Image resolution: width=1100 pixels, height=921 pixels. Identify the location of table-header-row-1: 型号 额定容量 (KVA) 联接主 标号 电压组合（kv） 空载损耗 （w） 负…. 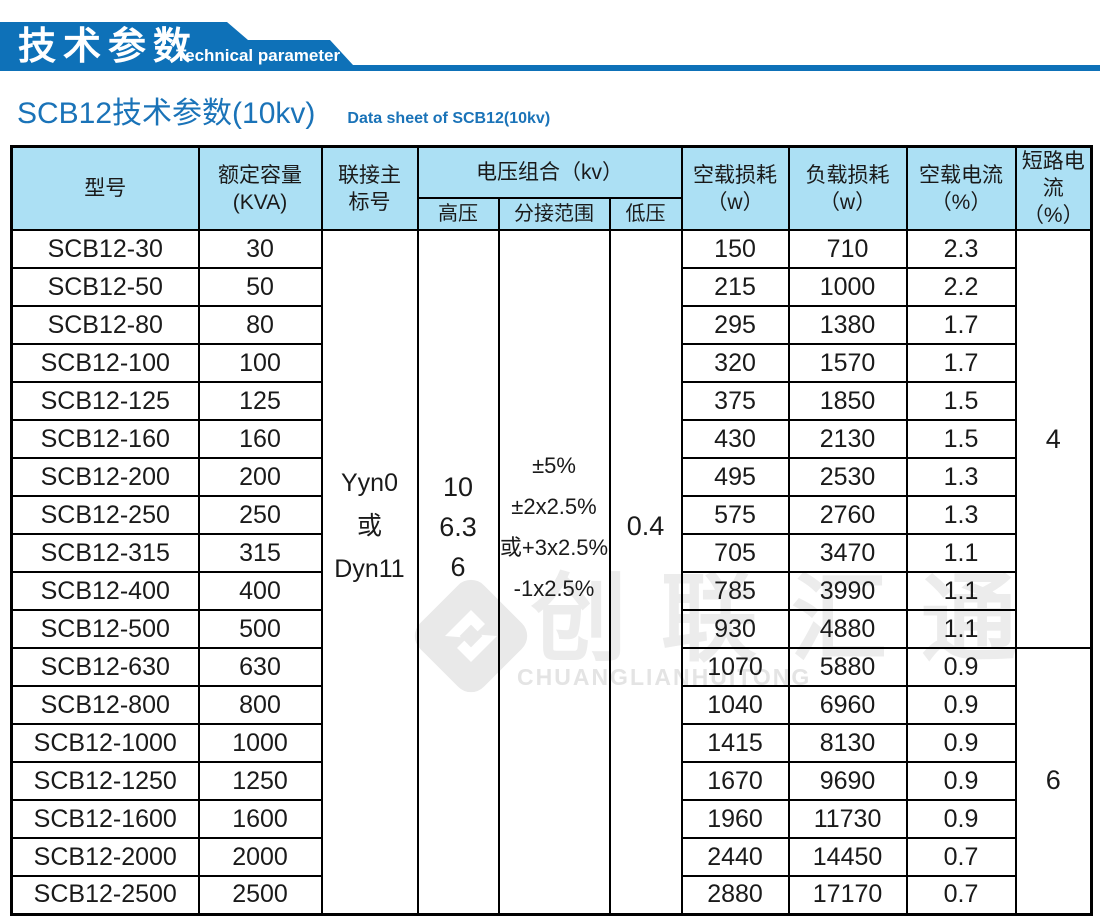
(551, 188).